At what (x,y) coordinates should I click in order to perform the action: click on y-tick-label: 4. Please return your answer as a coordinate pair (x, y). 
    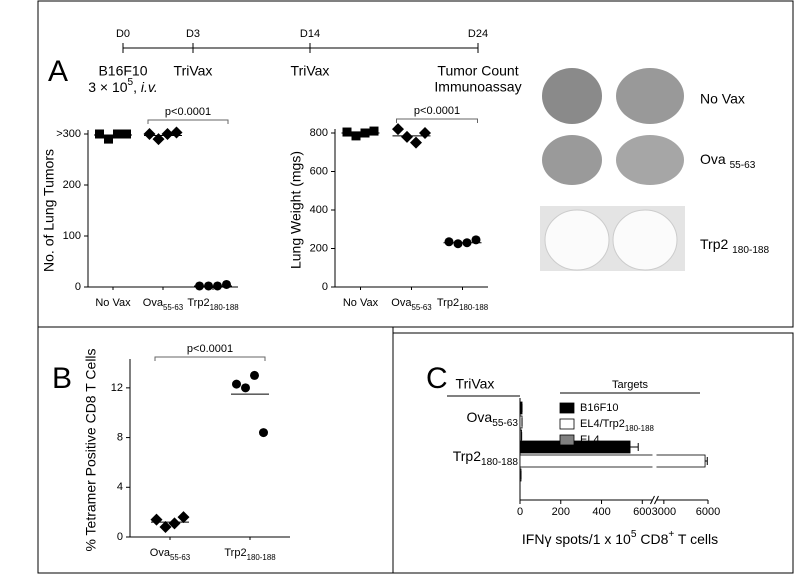
    Looking at the image, I should click on (120, 487).